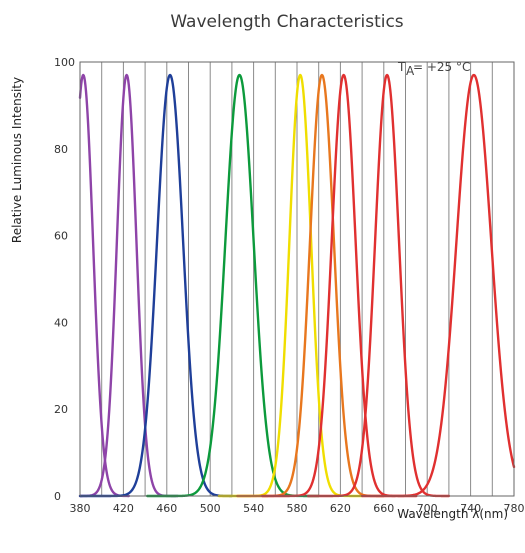  What do you see at coordinates (383, 508) in the screenshot?
I see `x-tick-label-660: 660` at bounding box center [383, 508].